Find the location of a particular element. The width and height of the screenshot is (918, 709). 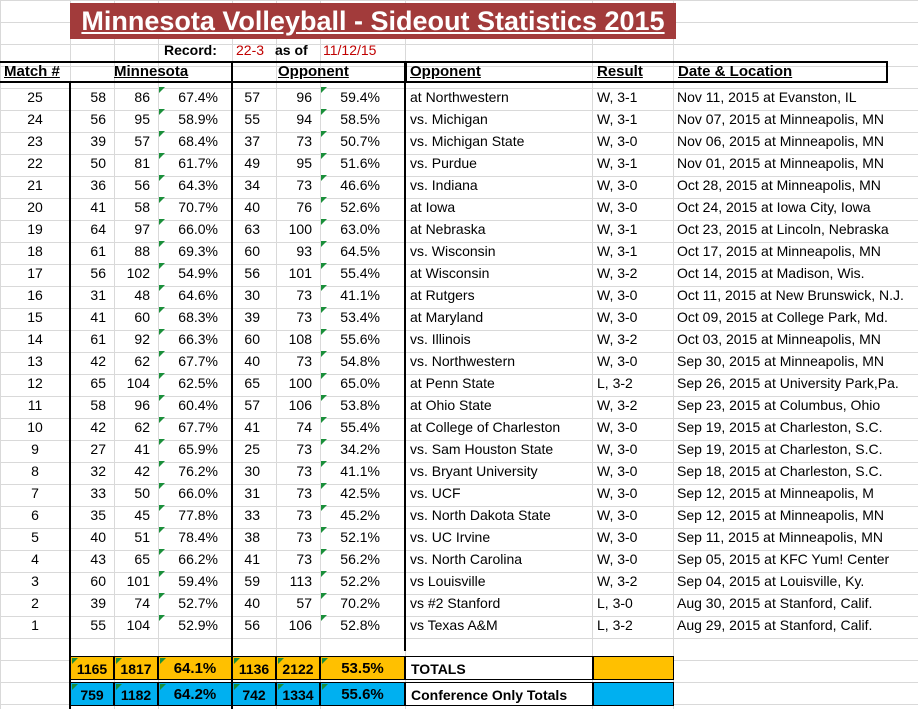

header-date-location: Date & Location is located at coordinates (735, 71).